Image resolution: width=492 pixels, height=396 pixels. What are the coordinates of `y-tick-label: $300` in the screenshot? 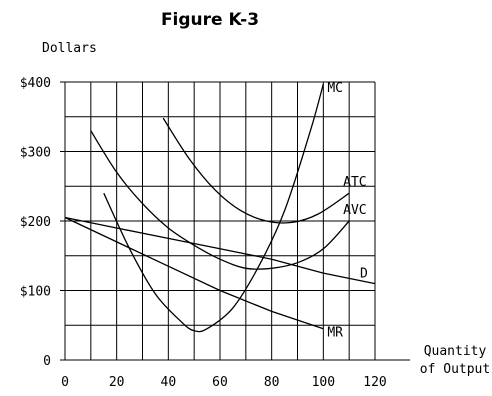 It's located at (35, 153).